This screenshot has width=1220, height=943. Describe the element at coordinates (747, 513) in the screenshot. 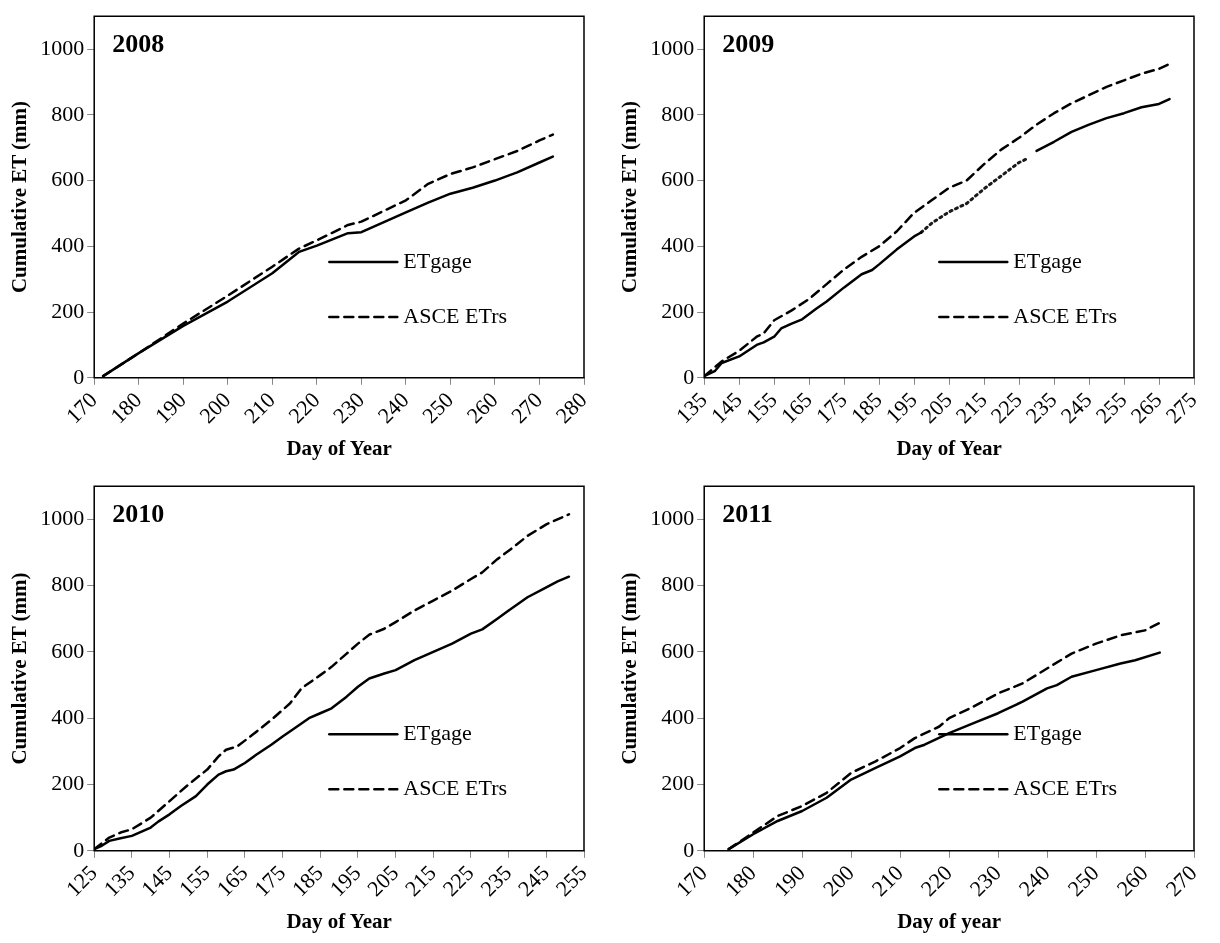

I see `text: 2011` at that location.